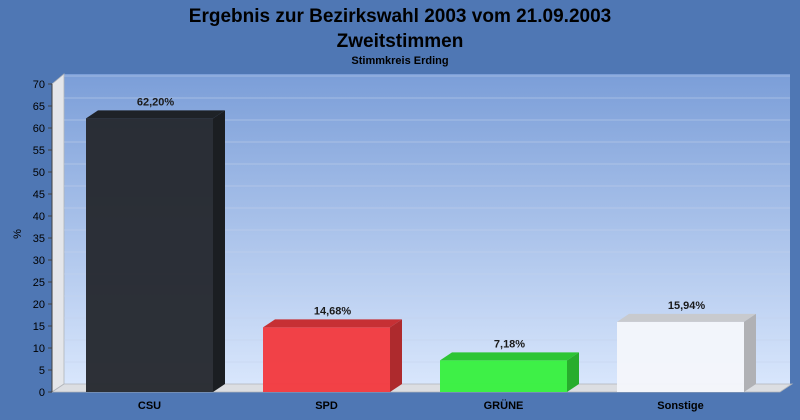 Image resolution: width=800 pixels, height=420 pixels. I want to click on y-tick-label: 0, so click(42, 393).